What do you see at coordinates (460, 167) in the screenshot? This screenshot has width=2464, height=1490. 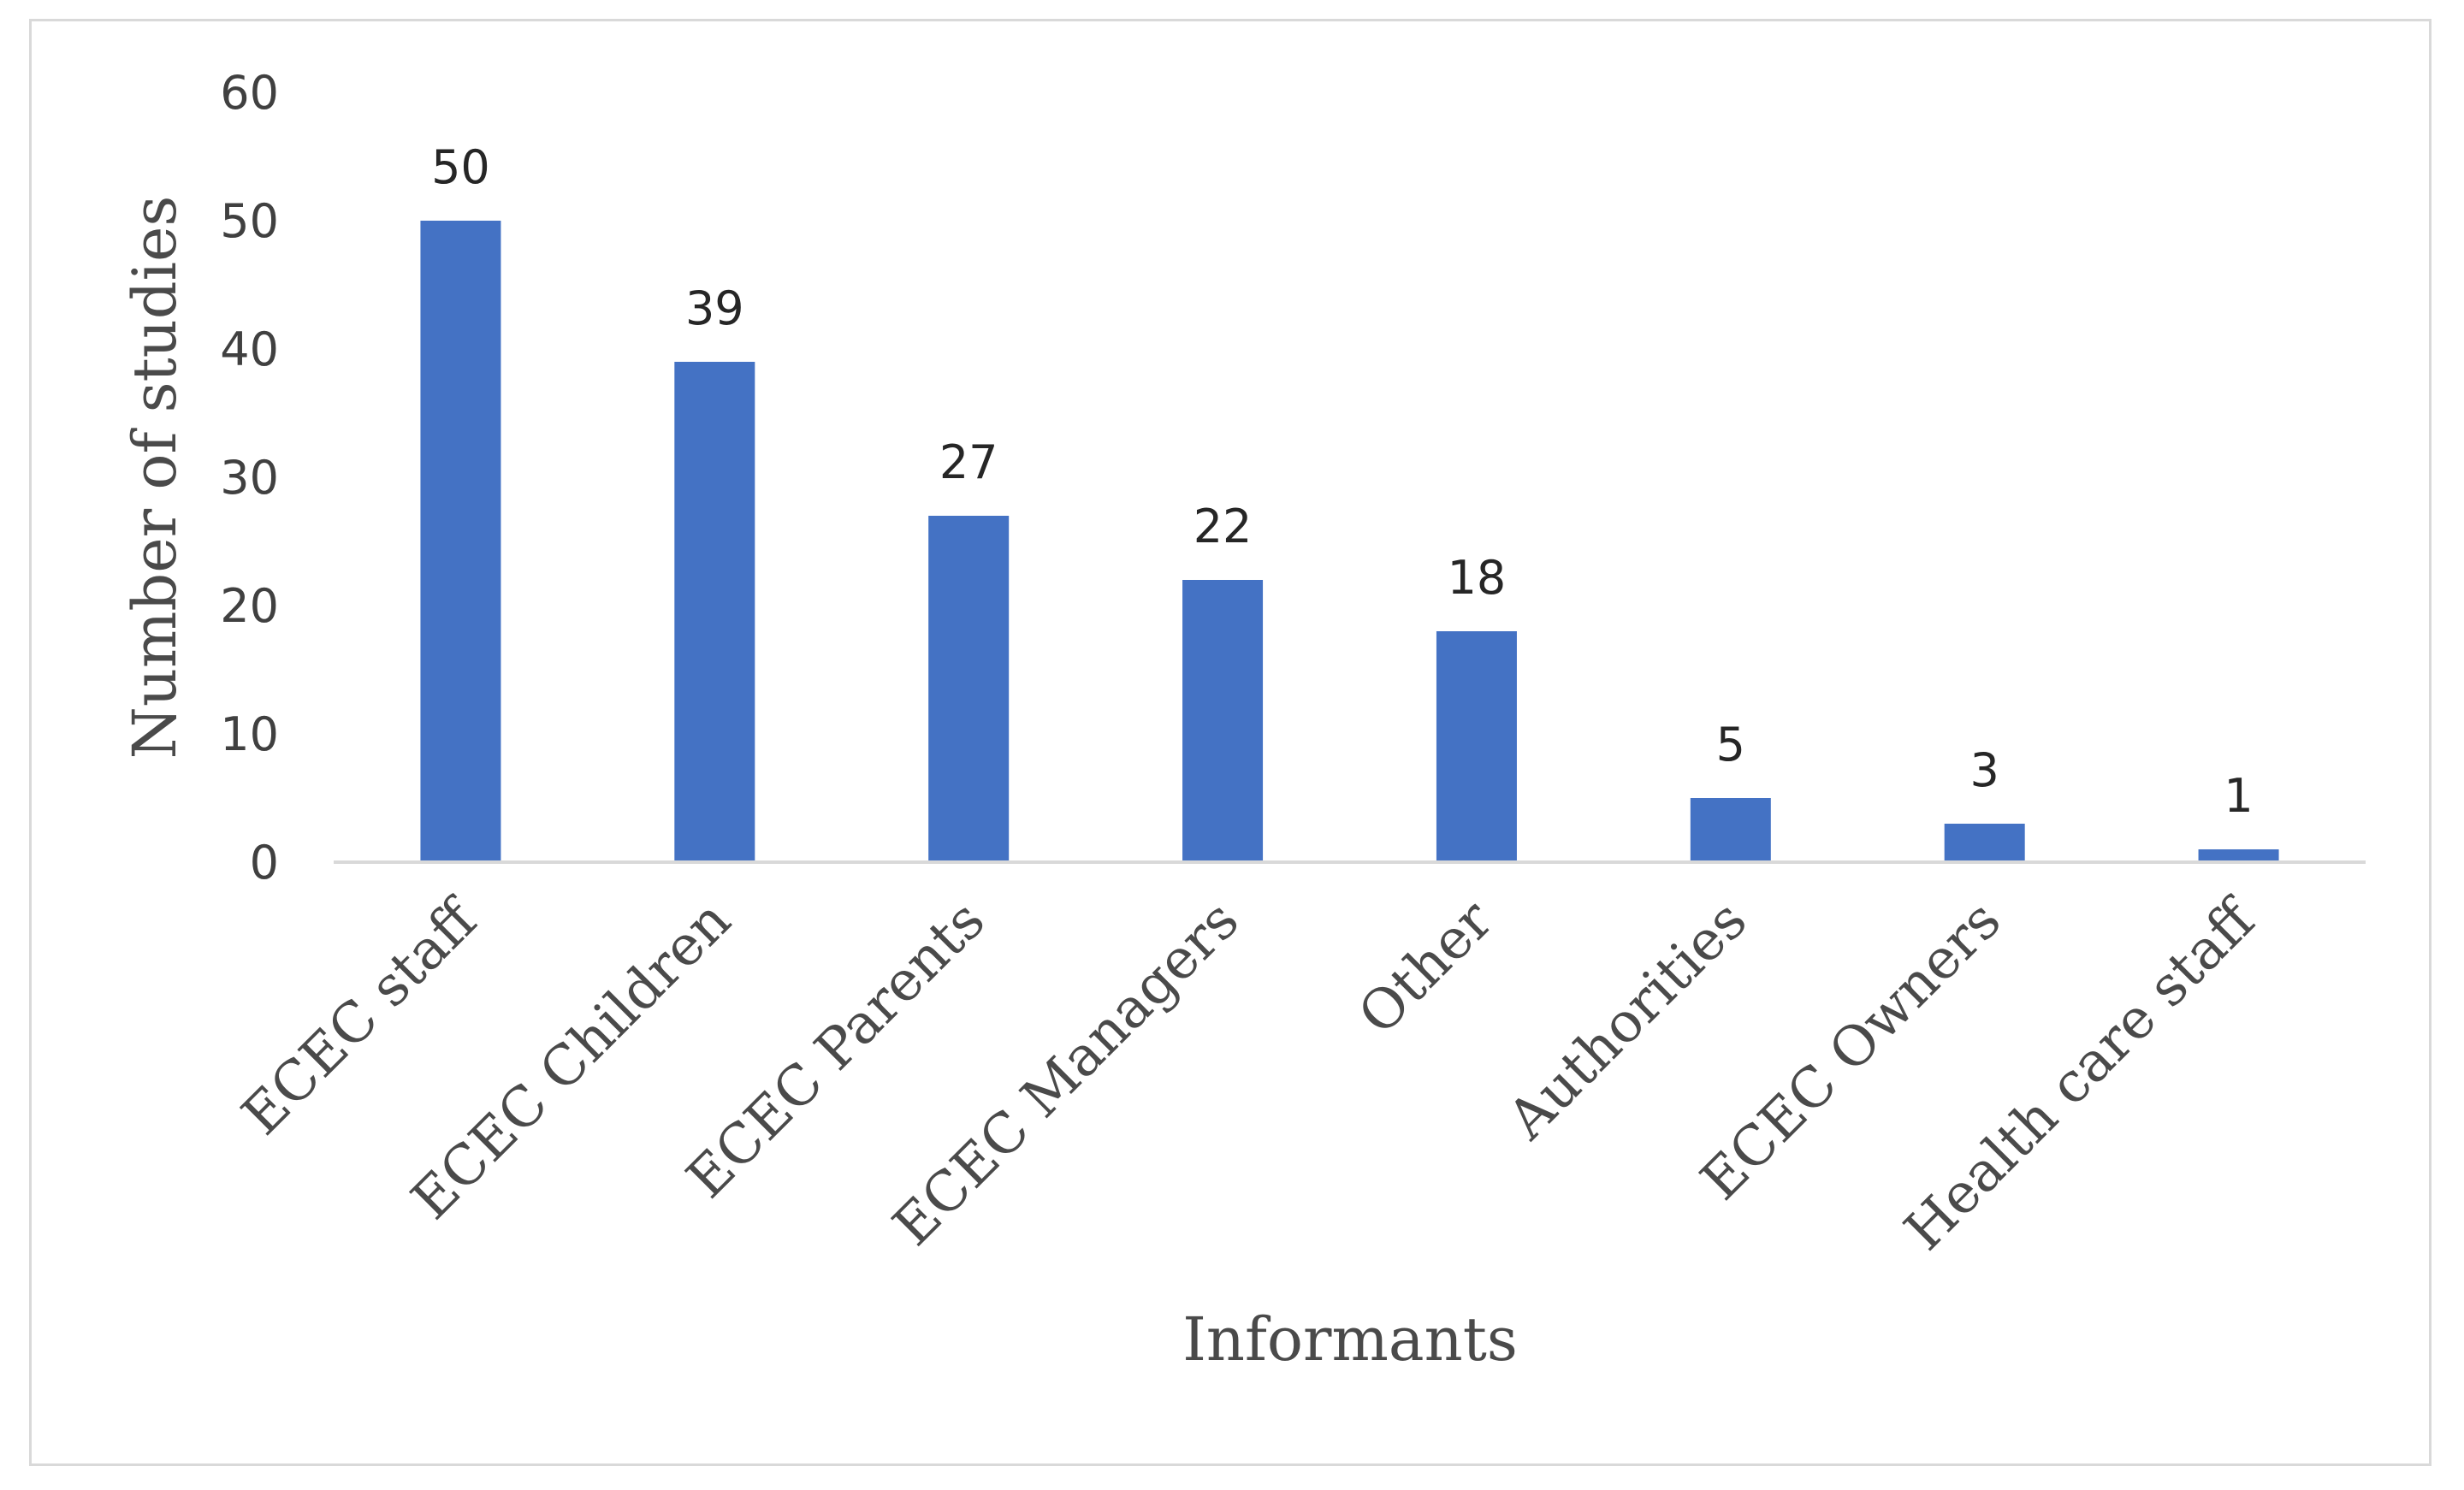 I see `data-label: 50` at bounding box center [460, 167].